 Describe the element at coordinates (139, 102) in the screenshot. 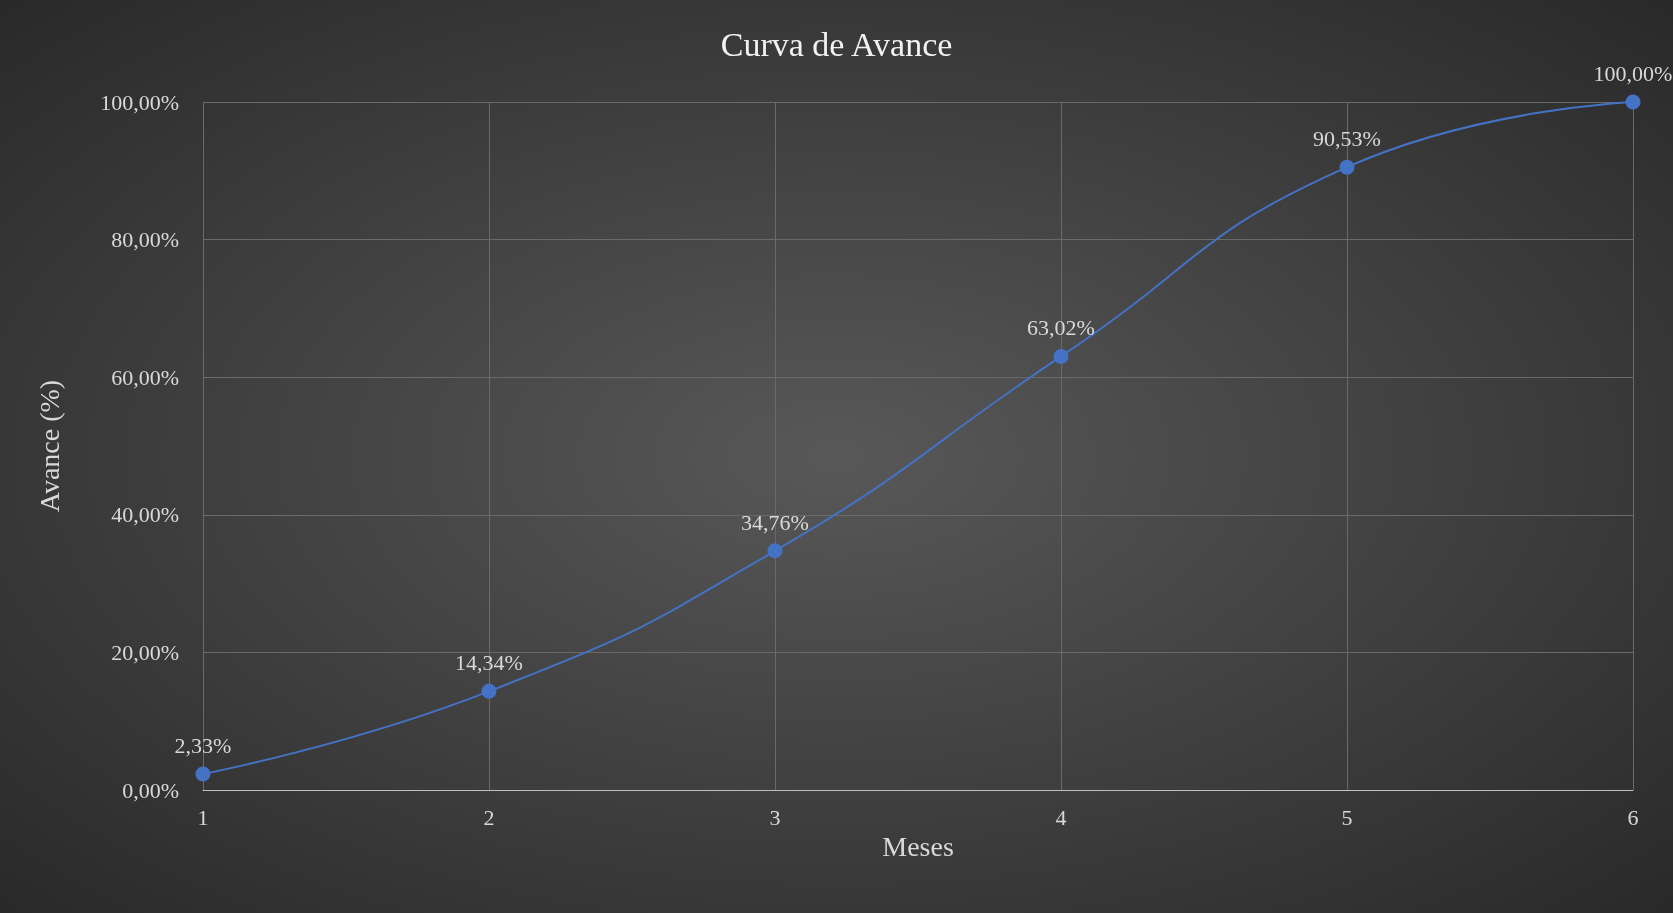

I see `y-tick-label: 100,00%` at that location.